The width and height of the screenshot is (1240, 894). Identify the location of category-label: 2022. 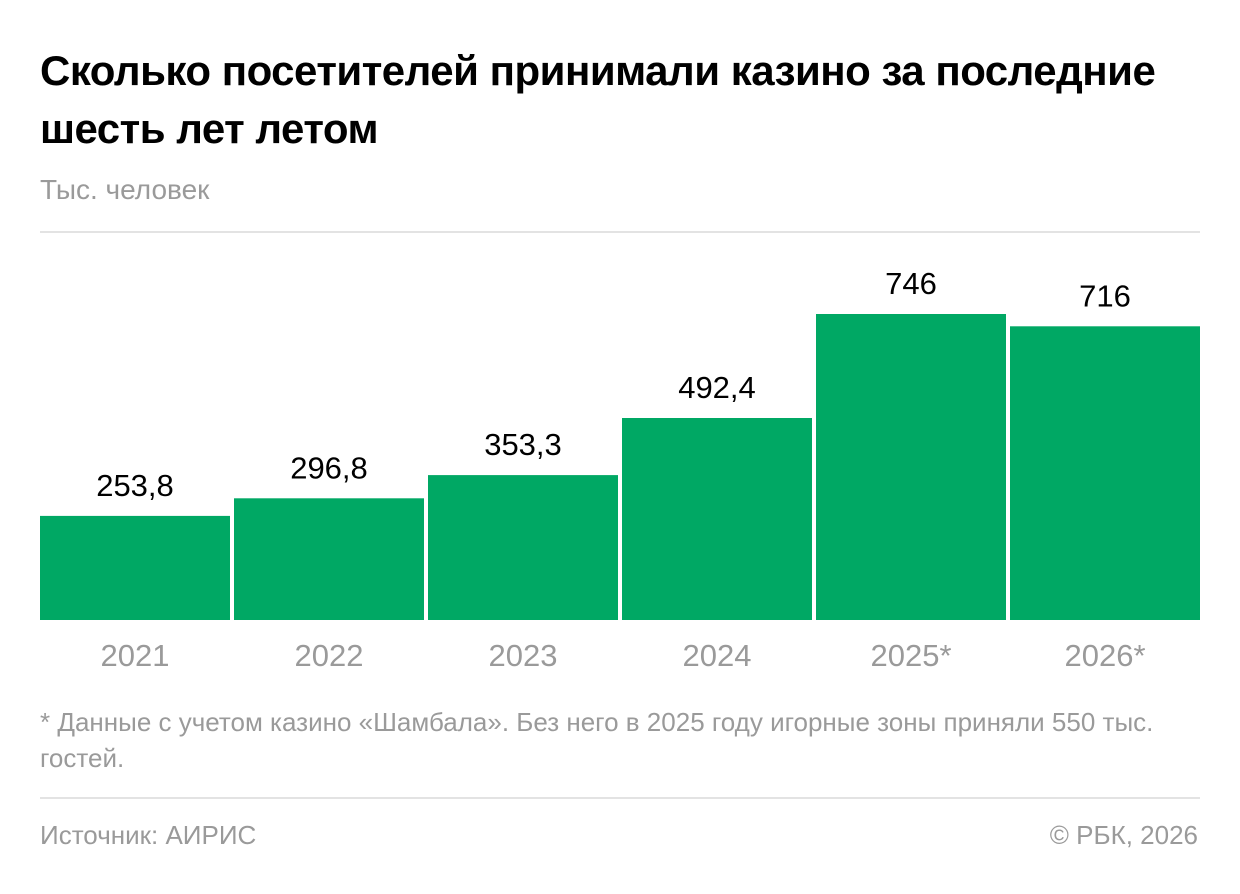
(329, 655).